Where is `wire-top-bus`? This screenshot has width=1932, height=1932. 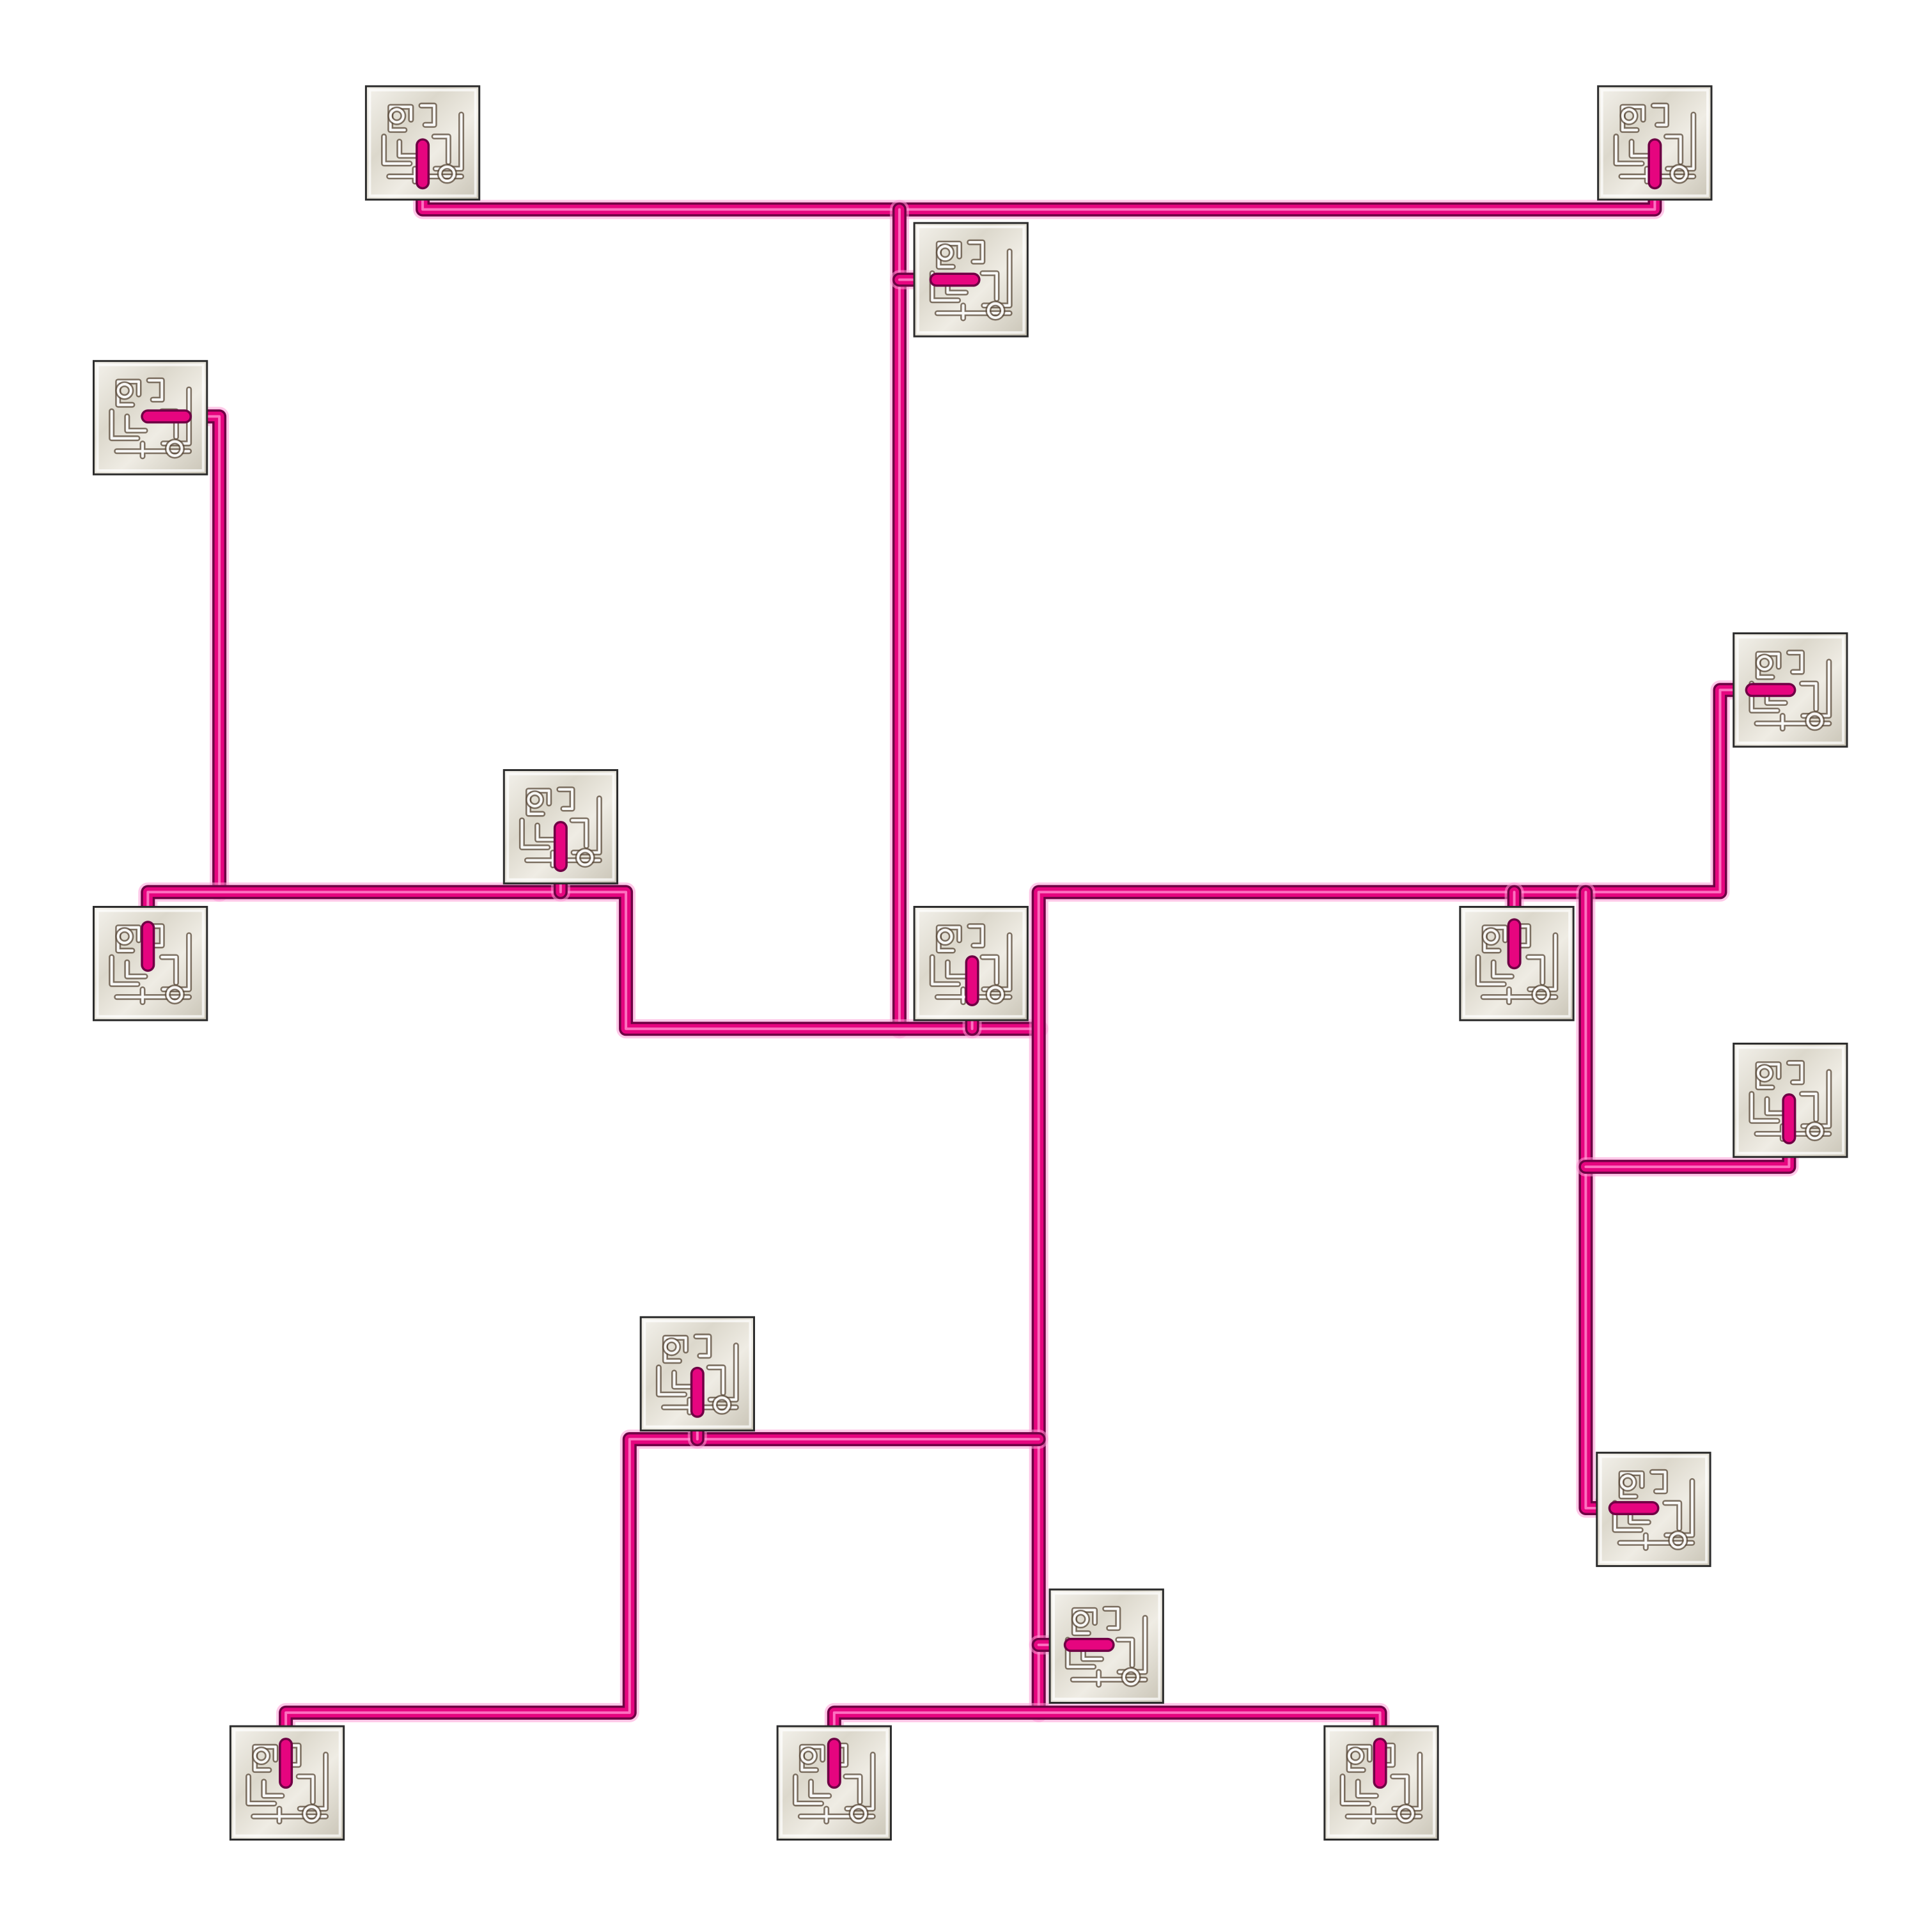 wire-top-bus is located at coordinates (1039, 177).